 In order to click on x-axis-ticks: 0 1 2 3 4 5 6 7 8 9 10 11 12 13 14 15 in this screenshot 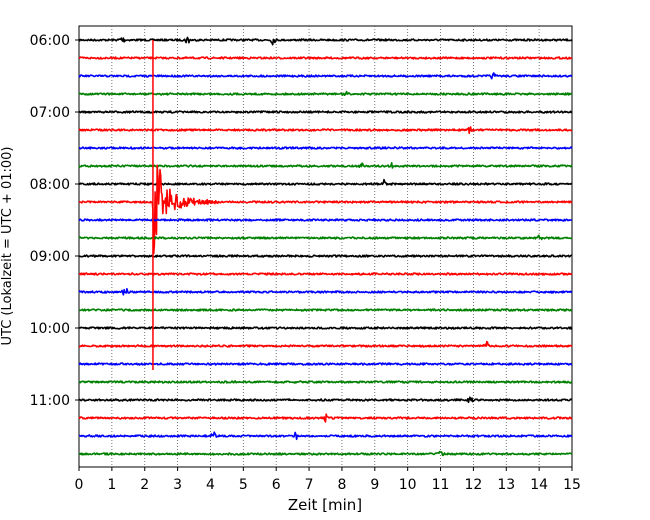, I will do `click(328, 480)`.